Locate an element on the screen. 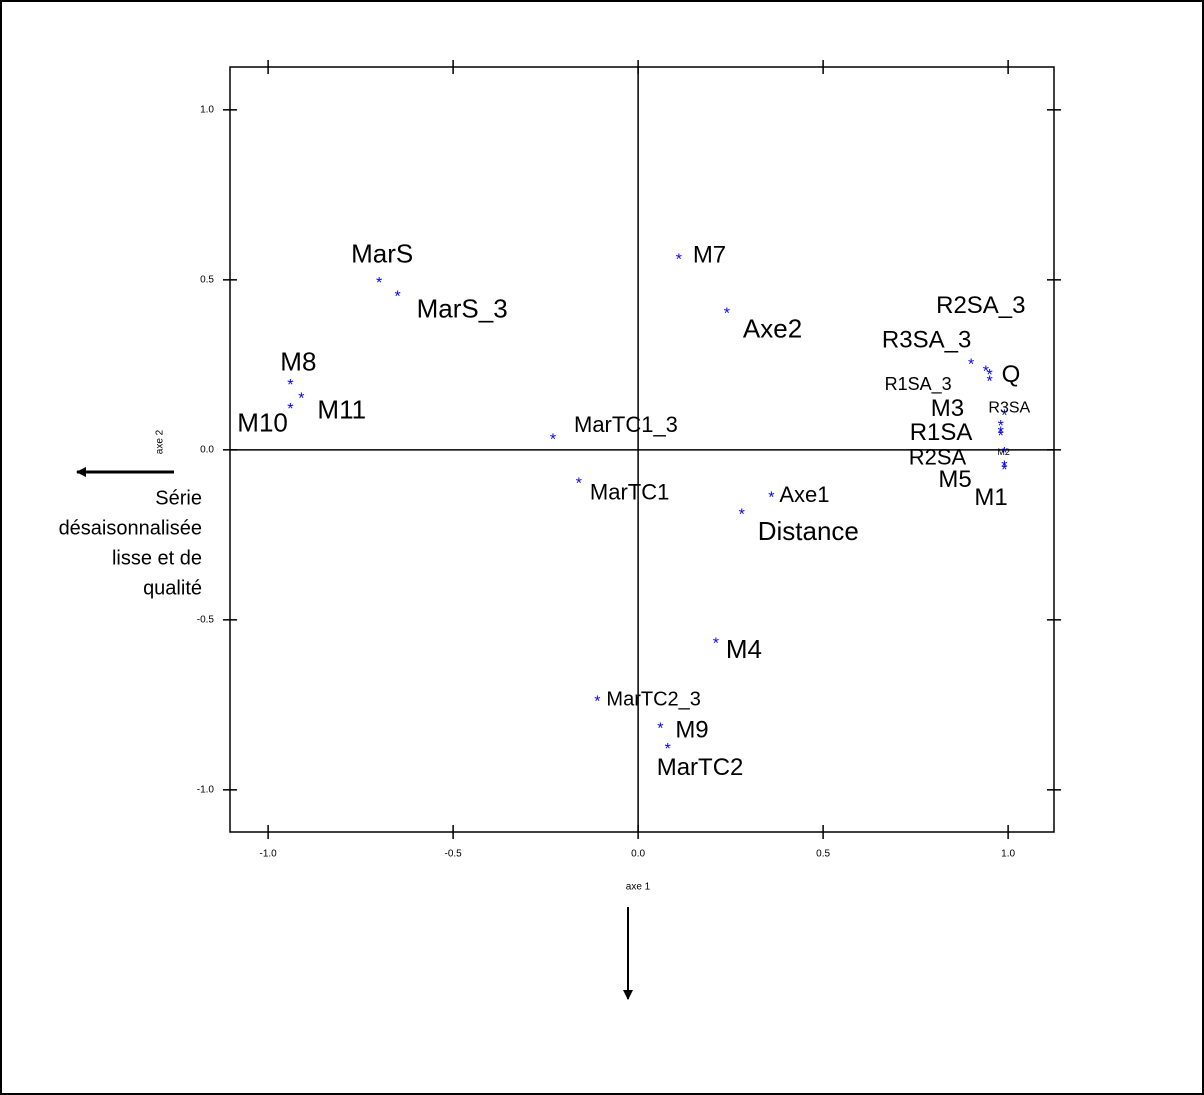  y-axis-label: axe 2 is located at coordinates (160, 441).